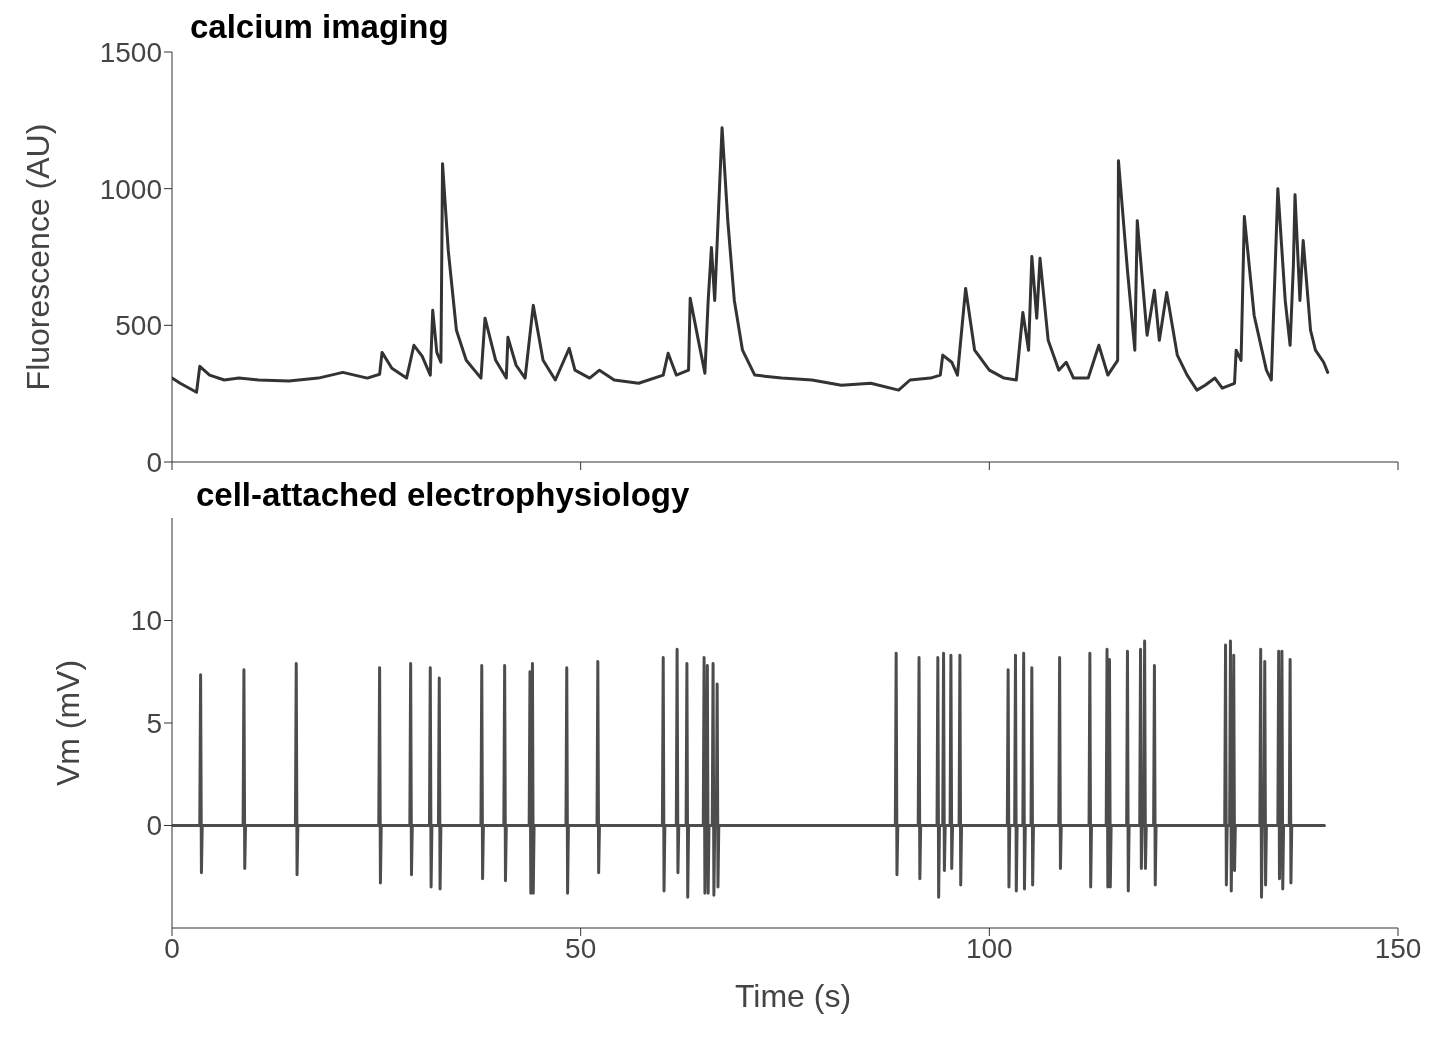 The width and height of the screenshot is (1436, 1055). I want to click on y-tick-label: 5, so click(154, 723).